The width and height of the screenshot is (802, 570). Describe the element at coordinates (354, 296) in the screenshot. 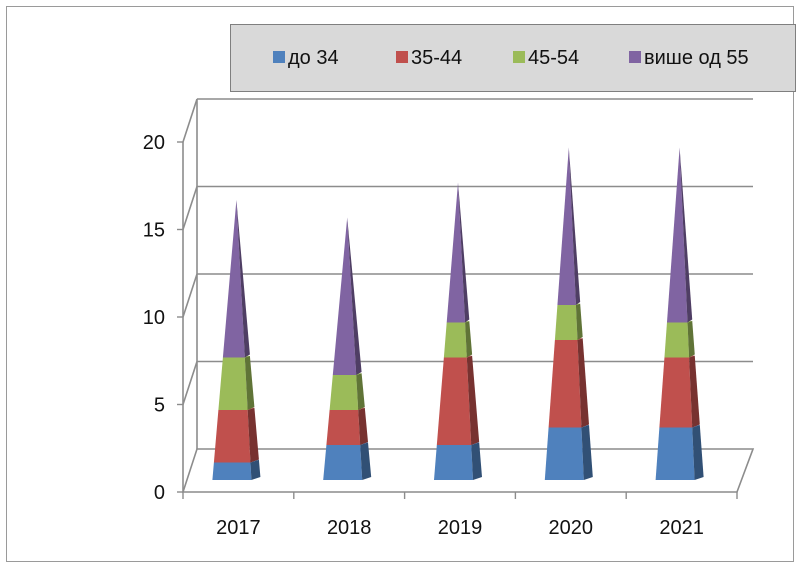

I see `cone-2018-segment-4-side` at that location.